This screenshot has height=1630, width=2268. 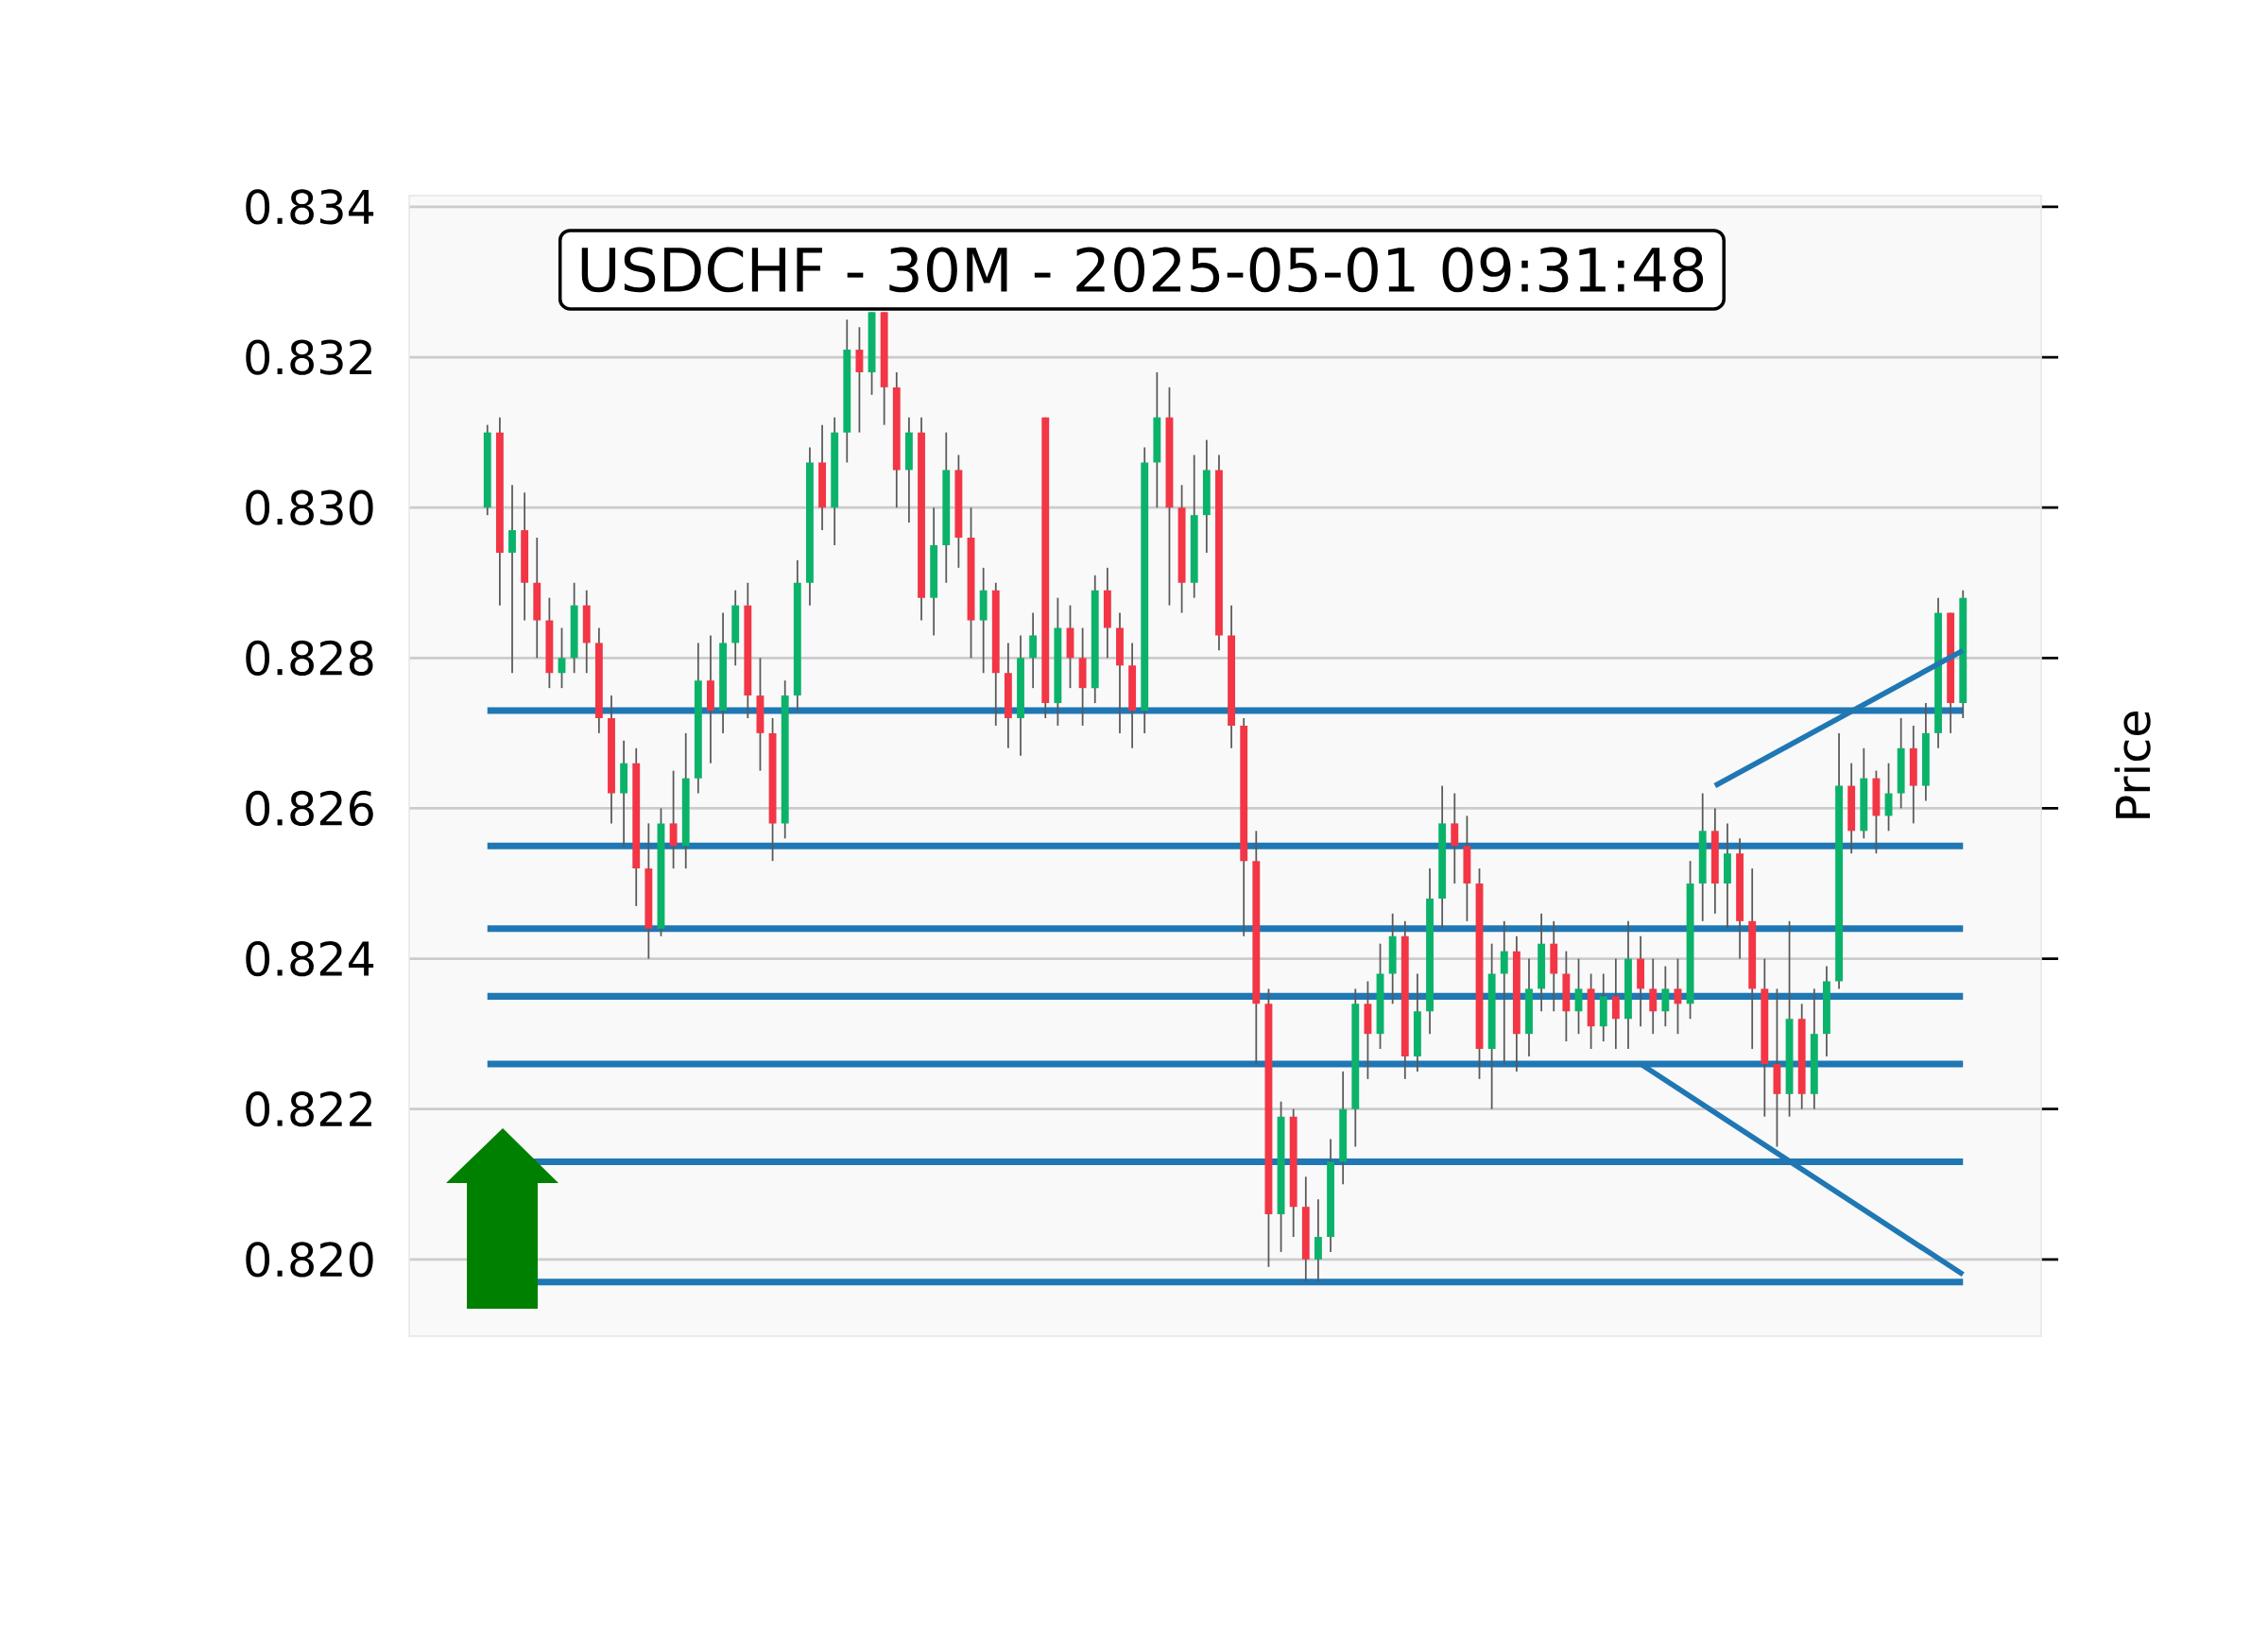 What do you see at coordinates (310, 207) in the screenshot?
I see `y-tick-label: 0.834` at bounding box center [310, 207].